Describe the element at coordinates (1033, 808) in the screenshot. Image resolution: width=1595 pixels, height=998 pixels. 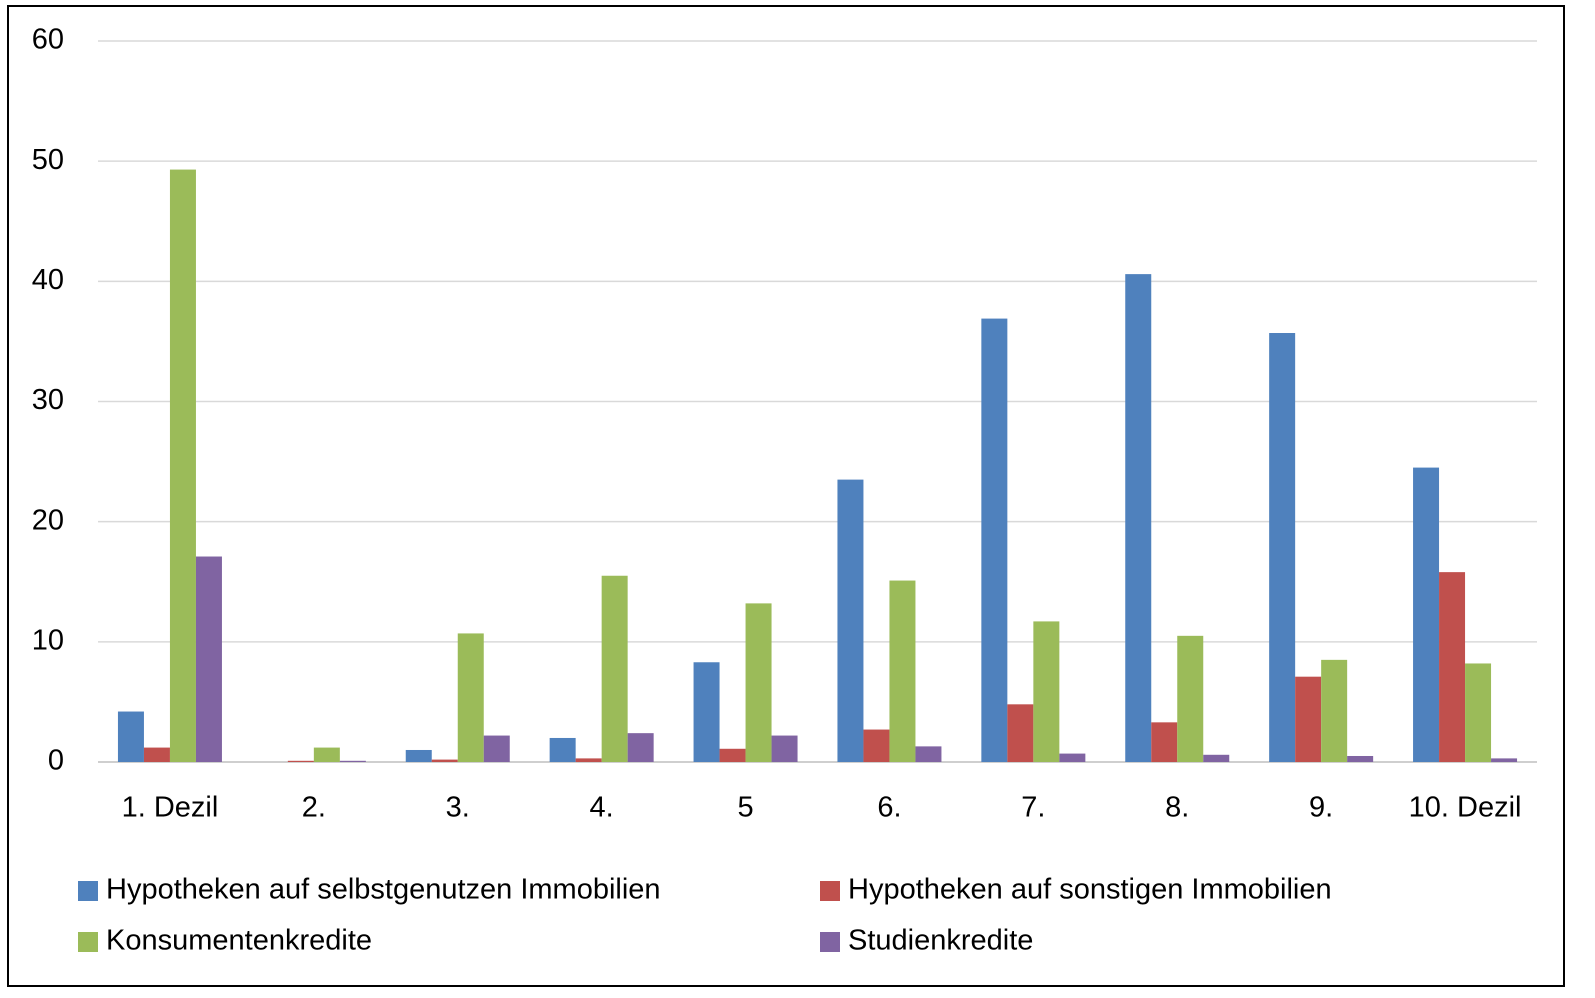
I see `x-tick-label: 7.` at that location.